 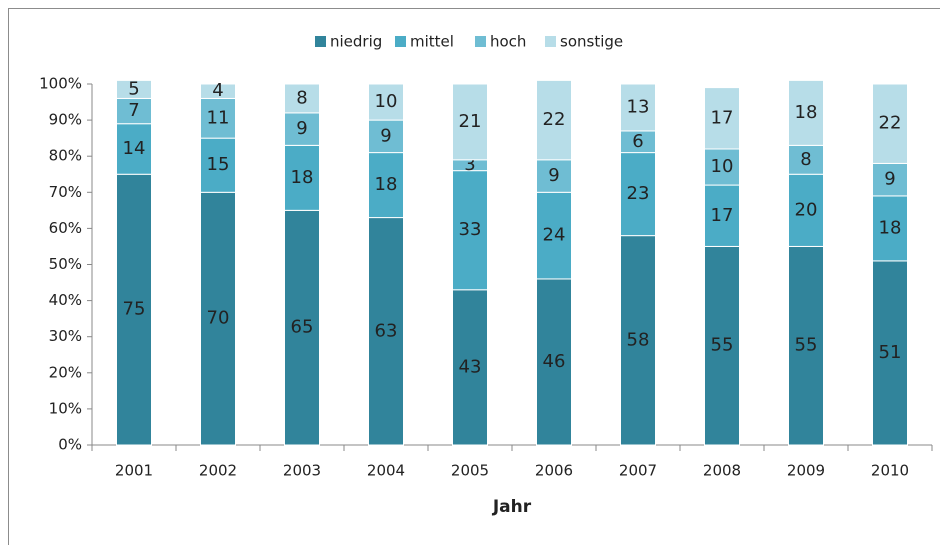 I want to click on data-label: 14, so click(x=134, y=148).